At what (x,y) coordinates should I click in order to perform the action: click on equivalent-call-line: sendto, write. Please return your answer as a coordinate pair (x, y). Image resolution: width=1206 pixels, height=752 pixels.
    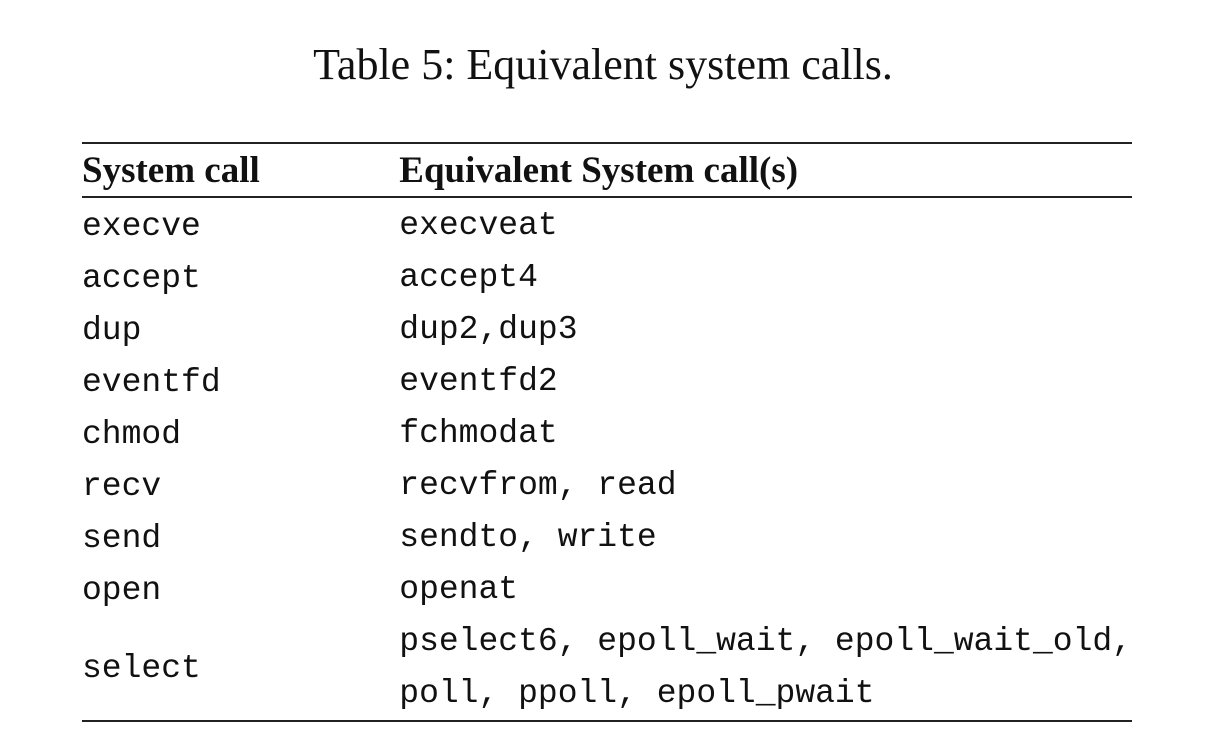
    Looking at the image, I should click on (528, 537).